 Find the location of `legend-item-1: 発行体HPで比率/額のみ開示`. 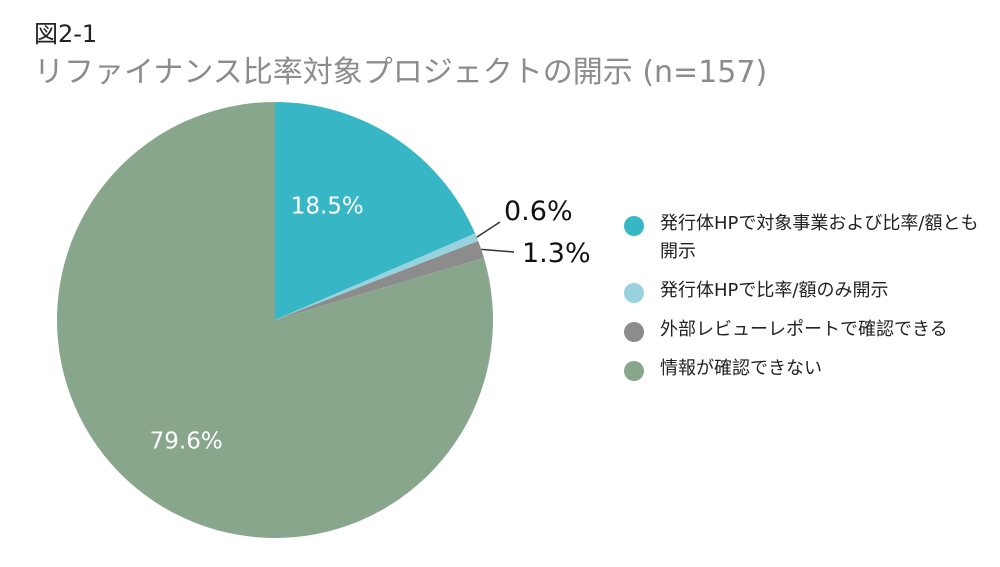

legend-item-1: 発行体HPで比率/額のみ開示 is located at coordinates (809, 291).